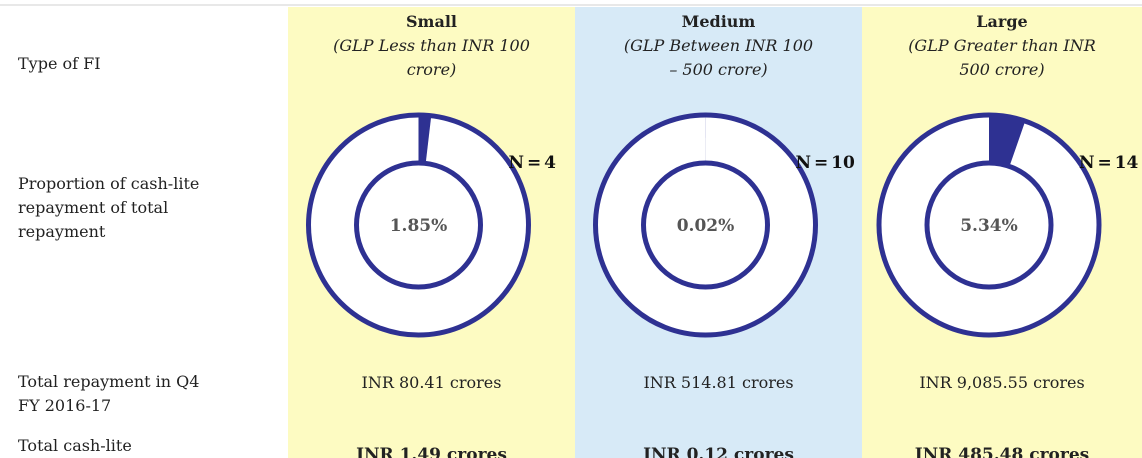 This screenshot has width=1142, height=458. I want to click on cash-lite-repayment: INR 0.12 crores, so click(718, 451).